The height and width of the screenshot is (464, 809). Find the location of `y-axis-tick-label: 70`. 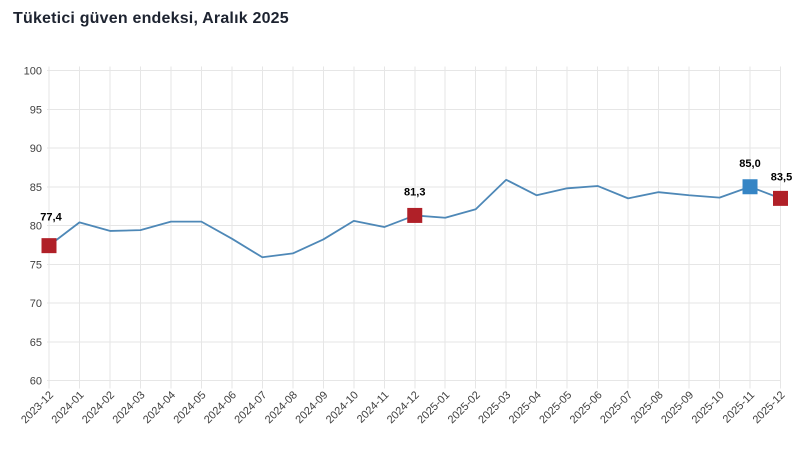

y-axis-tick-label: 70 is located at coordinates (36, 304).